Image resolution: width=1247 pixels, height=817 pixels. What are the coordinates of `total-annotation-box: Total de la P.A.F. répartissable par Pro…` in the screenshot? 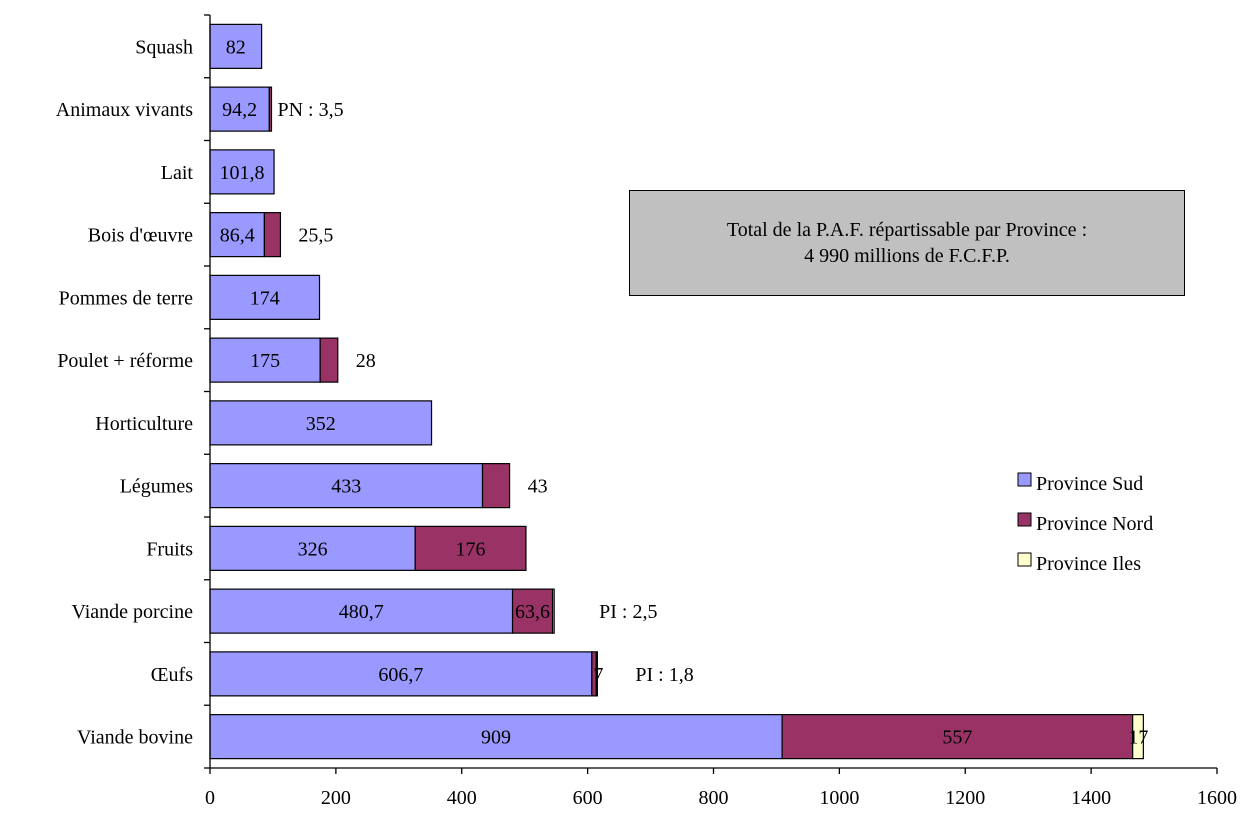 It's located at (907, 243).